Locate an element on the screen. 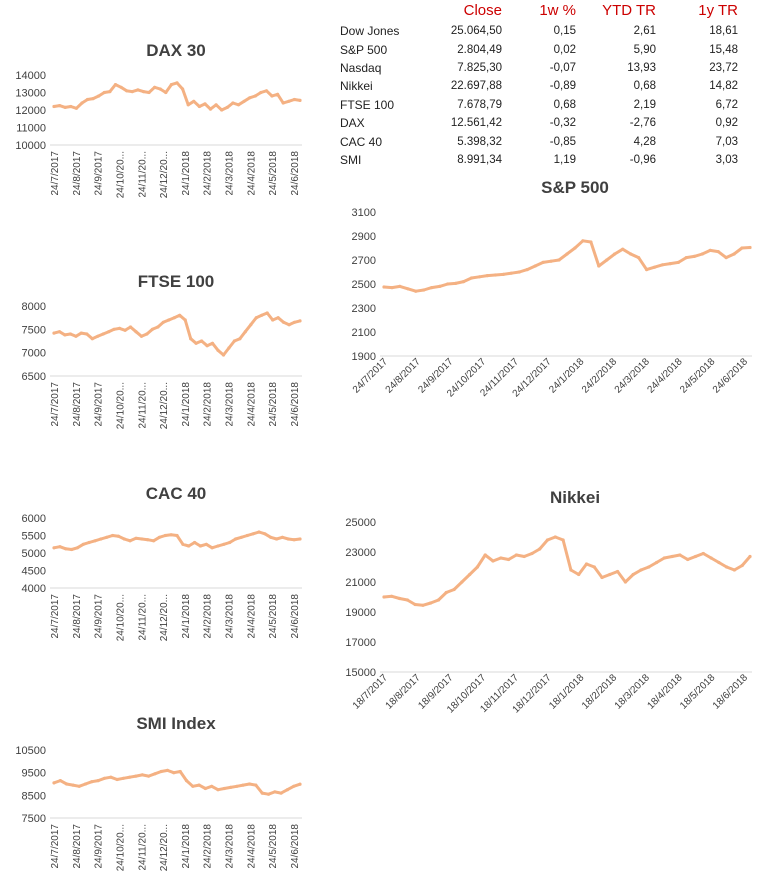 The height and width of the screenshot is (890, 774). value-cell: 5.398,32 is located at coordinates (479, 141).